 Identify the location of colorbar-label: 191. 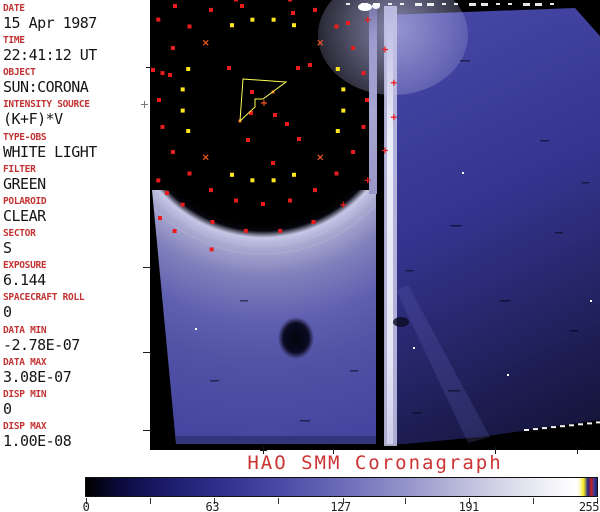
(469, 506).